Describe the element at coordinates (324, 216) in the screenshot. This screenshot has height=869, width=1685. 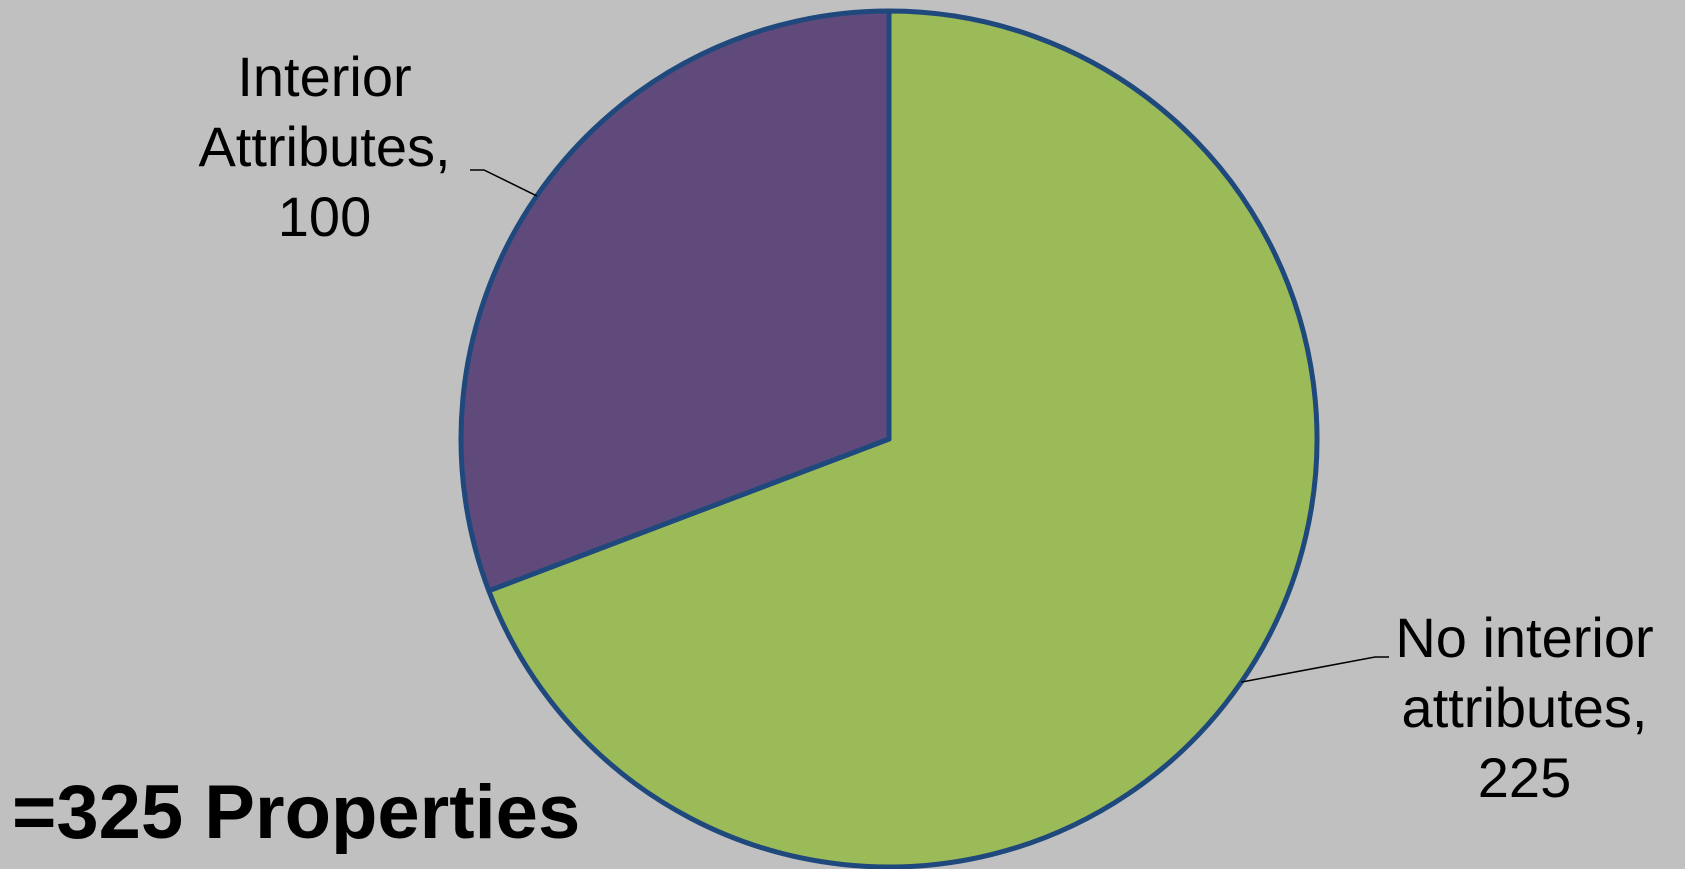
I see `slice-value: 100` at that location.